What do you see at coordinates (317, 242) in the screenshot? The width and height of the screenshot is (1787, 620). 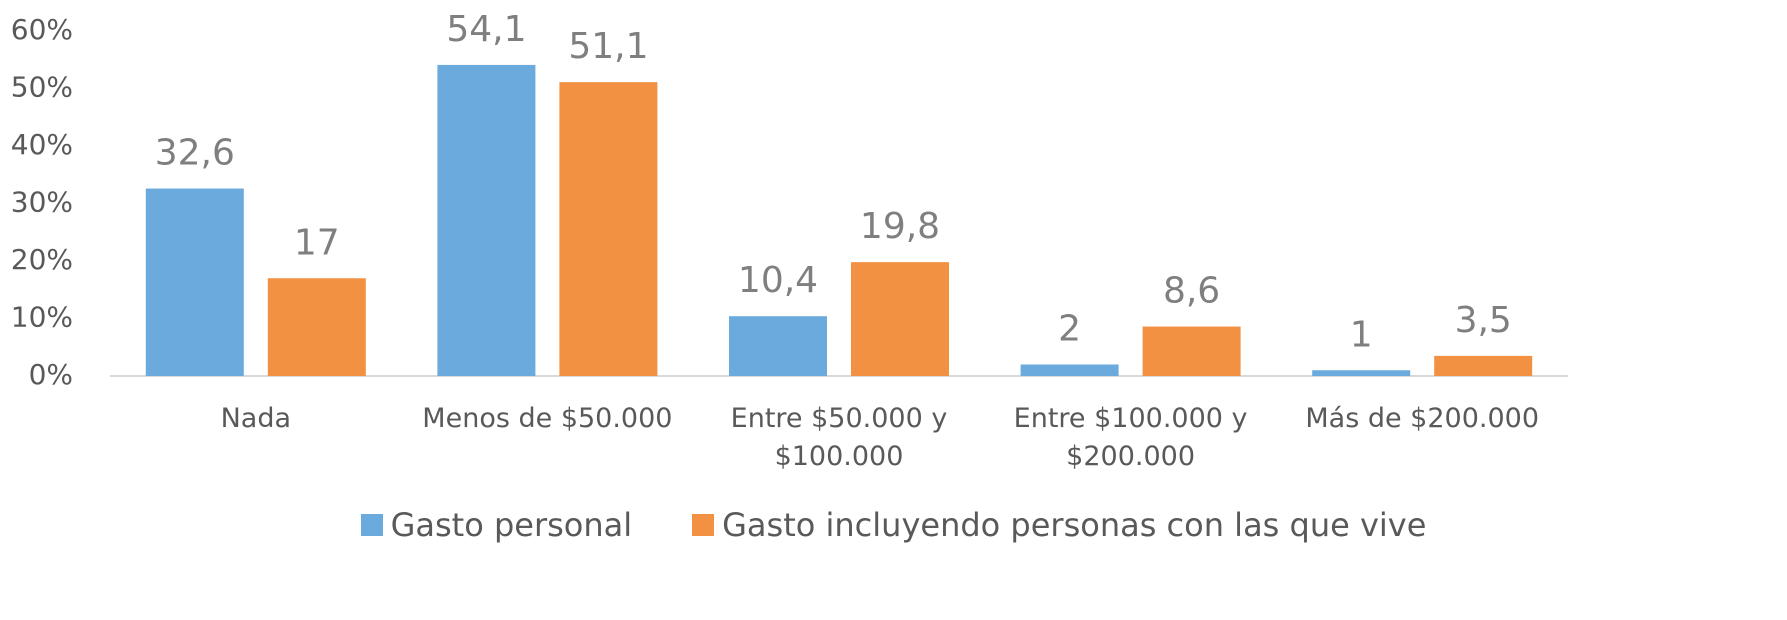 I see `value-label: 17` at bounding box center [317, 242].